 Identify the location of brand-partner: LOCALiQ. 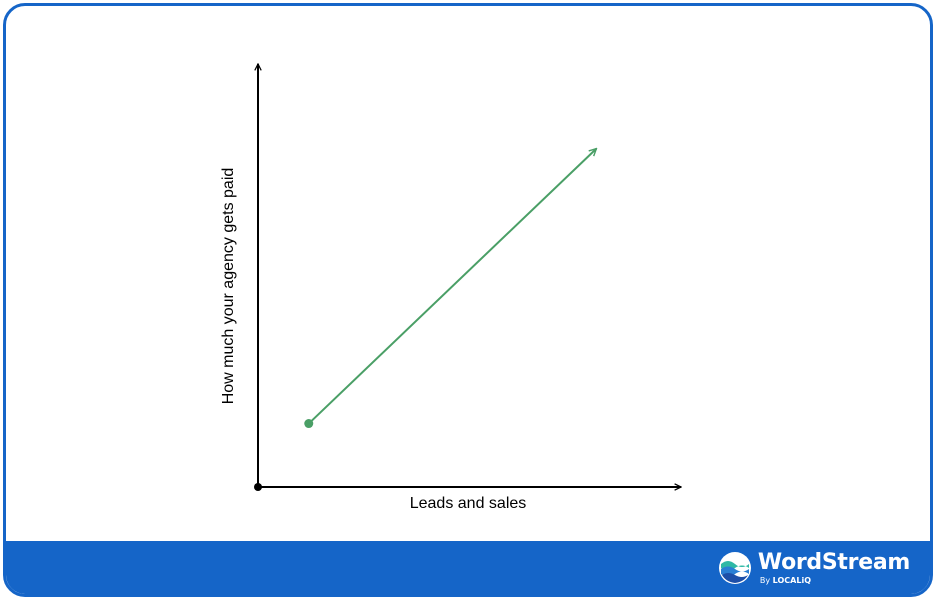
(791, 580).